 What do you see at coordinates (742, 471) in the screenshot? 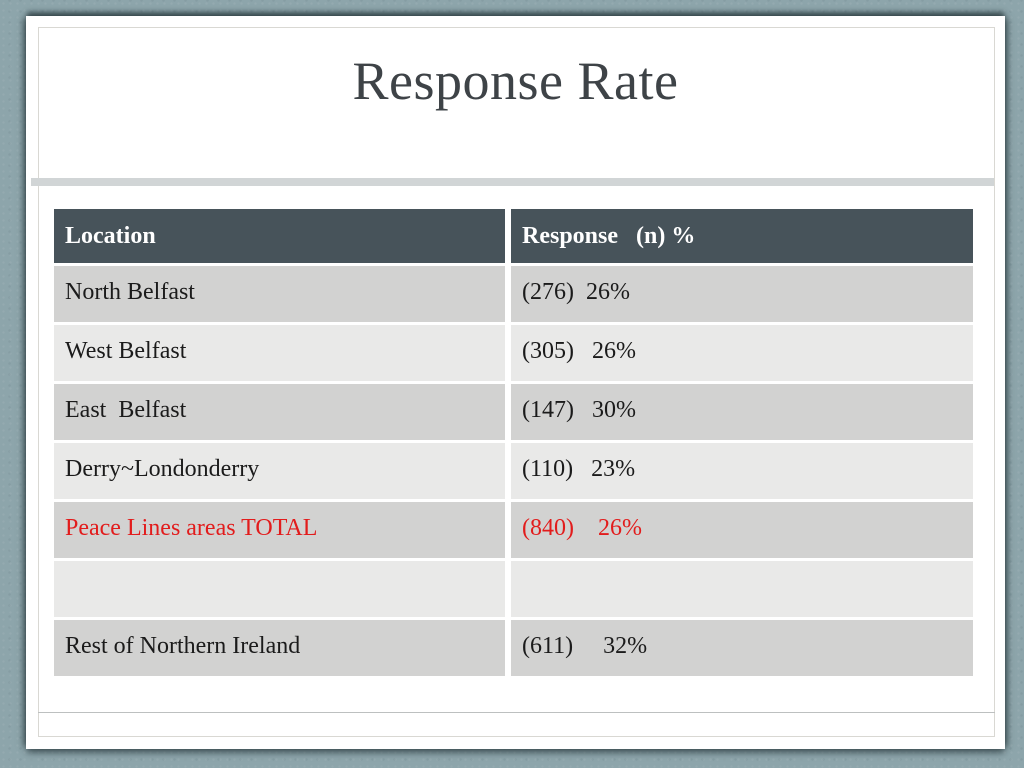
I see `table-cell-response: (110) 23%` at bounding box center [742, 471].